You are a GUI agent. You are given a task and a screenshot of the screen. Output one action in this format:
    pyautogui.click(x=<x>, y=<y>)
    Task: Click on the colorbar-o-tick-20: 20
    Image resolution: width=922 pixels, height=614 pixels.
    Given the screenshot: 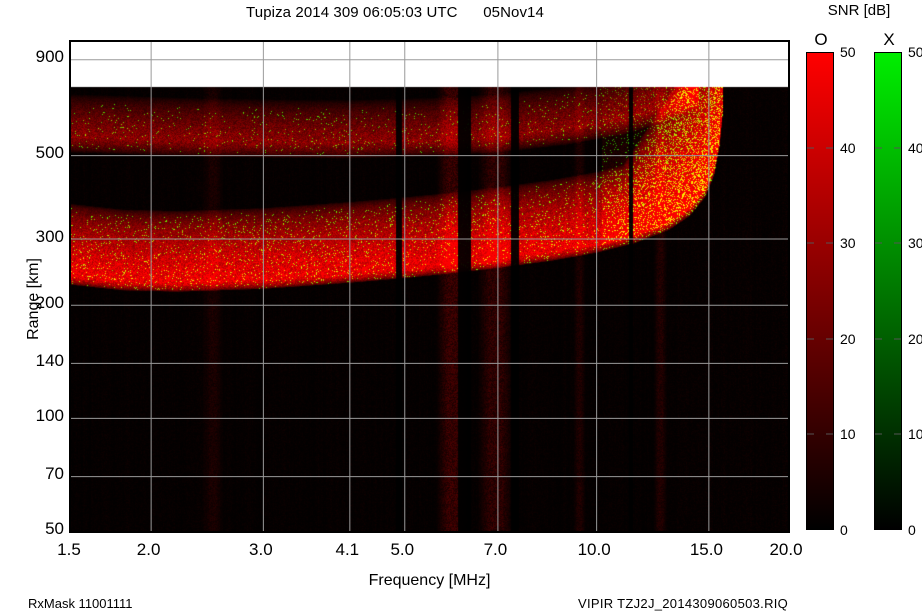 What is the action you would take?
    pyautogui.click(x=848, y=338)
    